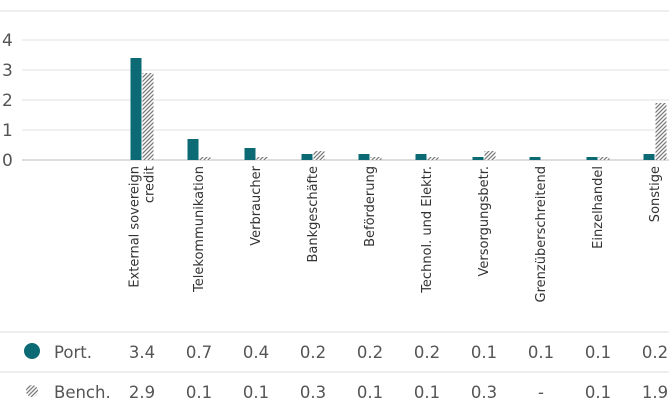 This screenshot has width=669, height=409. What do you see at coordinates (313, 214) in the screenshot?
I see `category-label: Bankgeschäfte` at bounding box center [313, 214].